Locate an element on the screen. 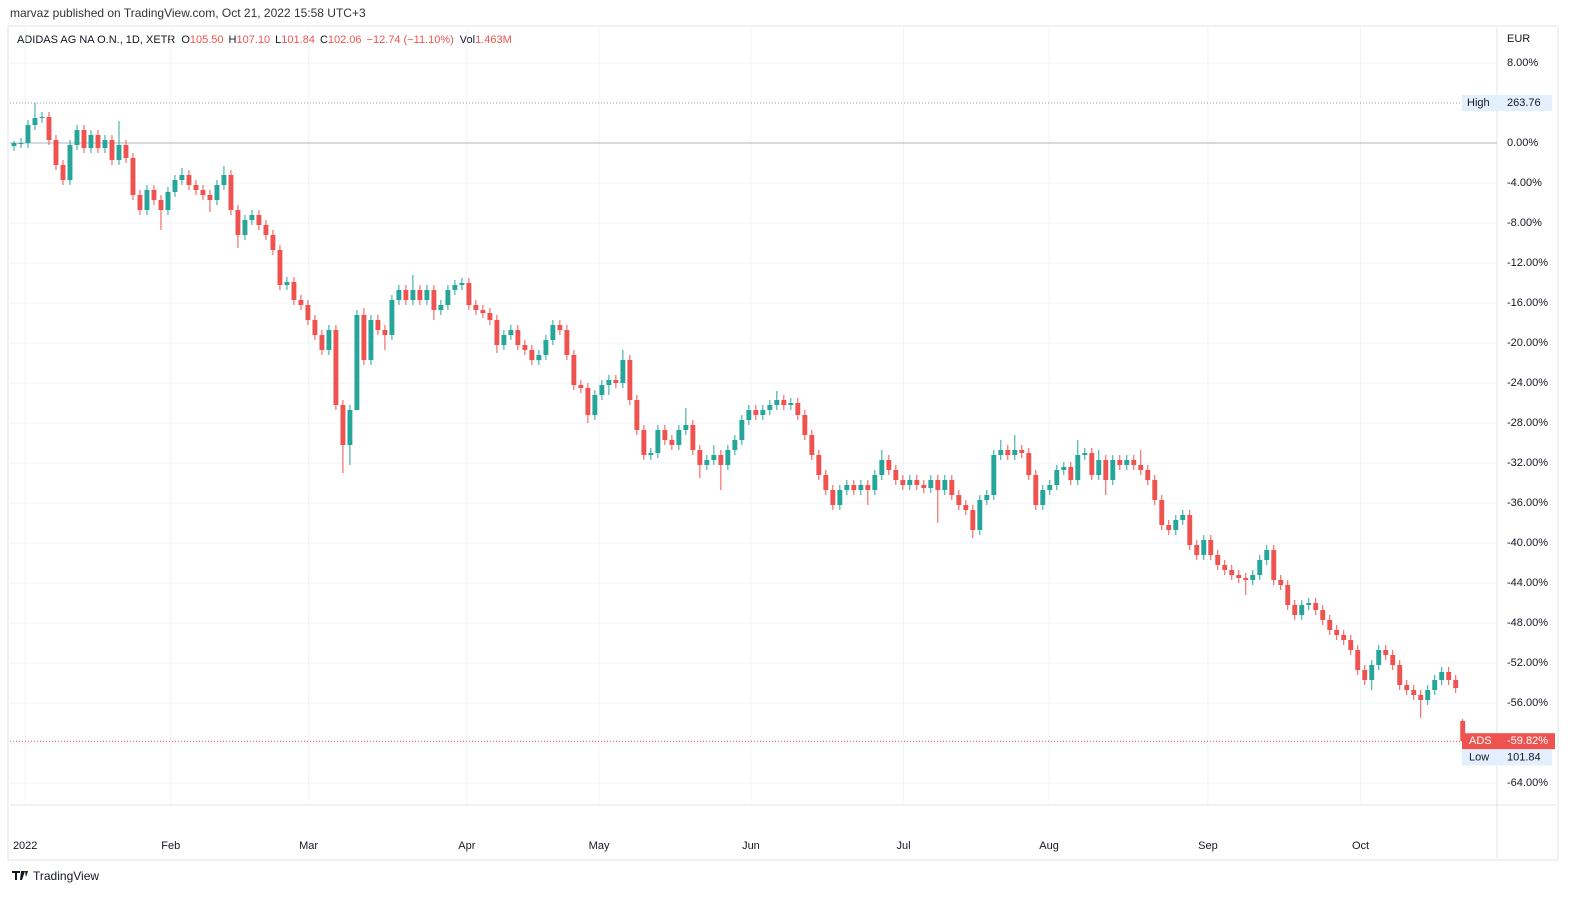  ohlc-key: H is located at coordinates (233, 40).